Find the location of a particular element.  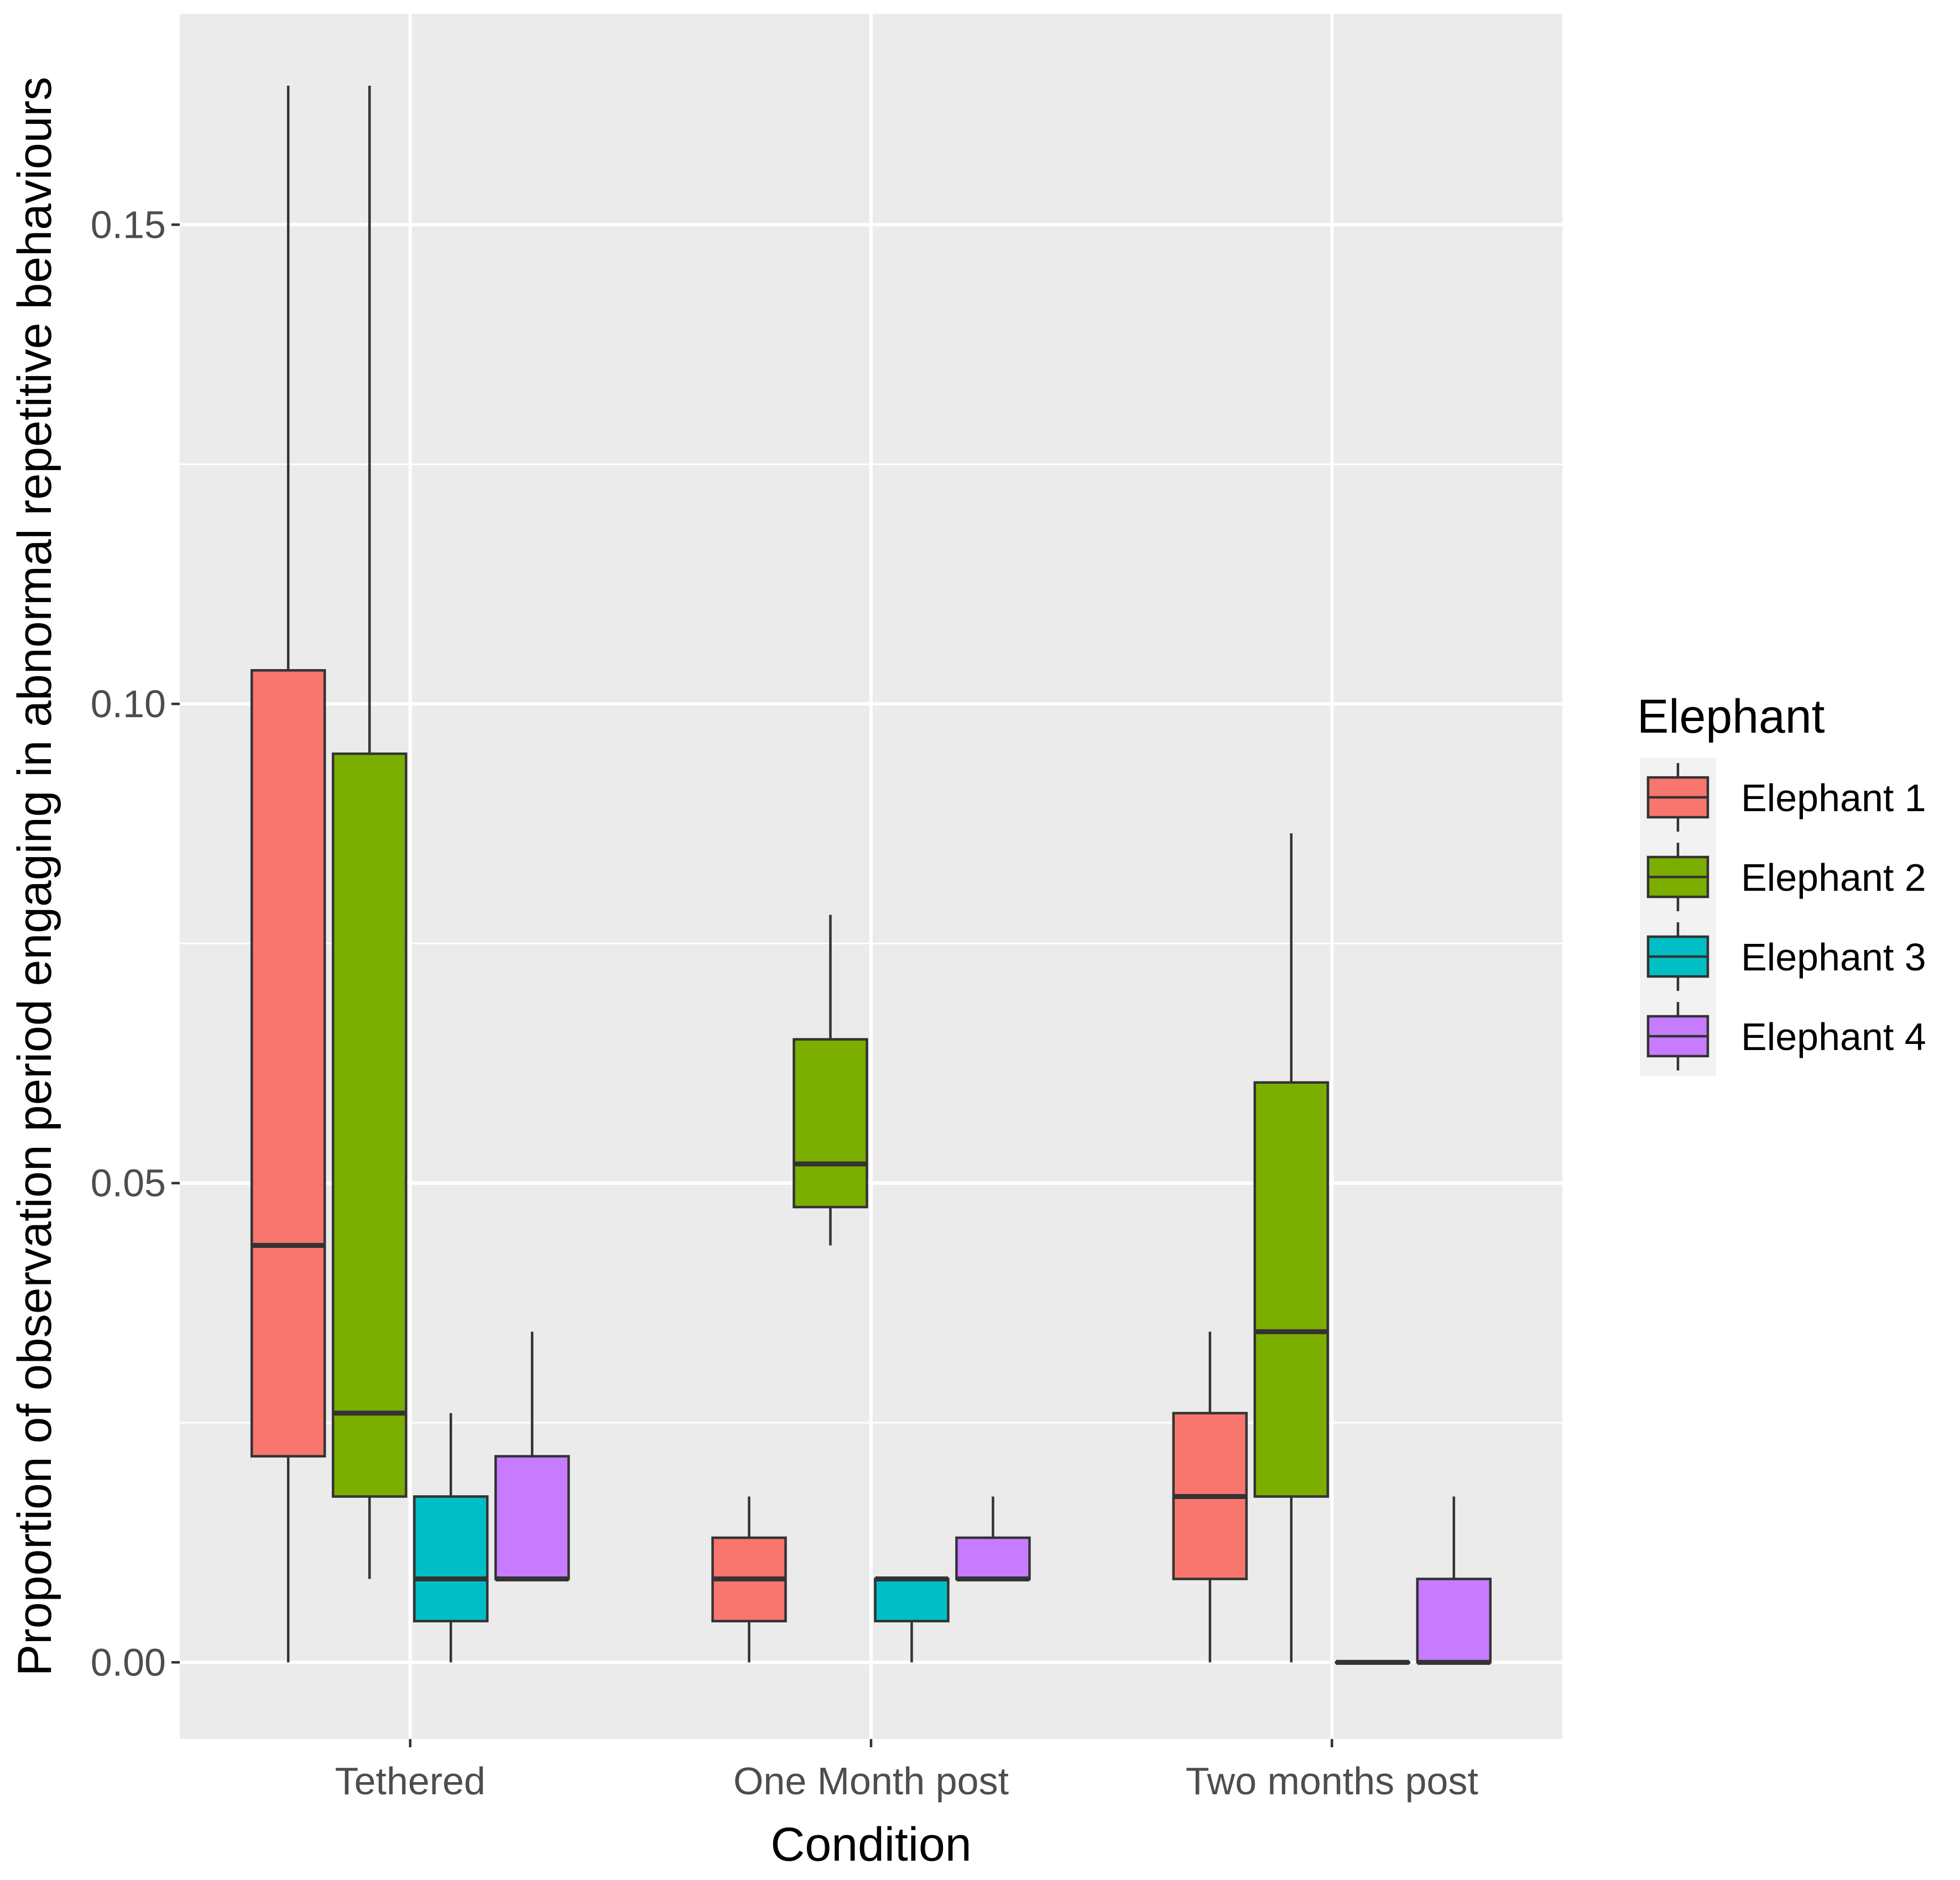

legend-item-elephant-2: Elephant 2 is located at coordinates (1786, 877).